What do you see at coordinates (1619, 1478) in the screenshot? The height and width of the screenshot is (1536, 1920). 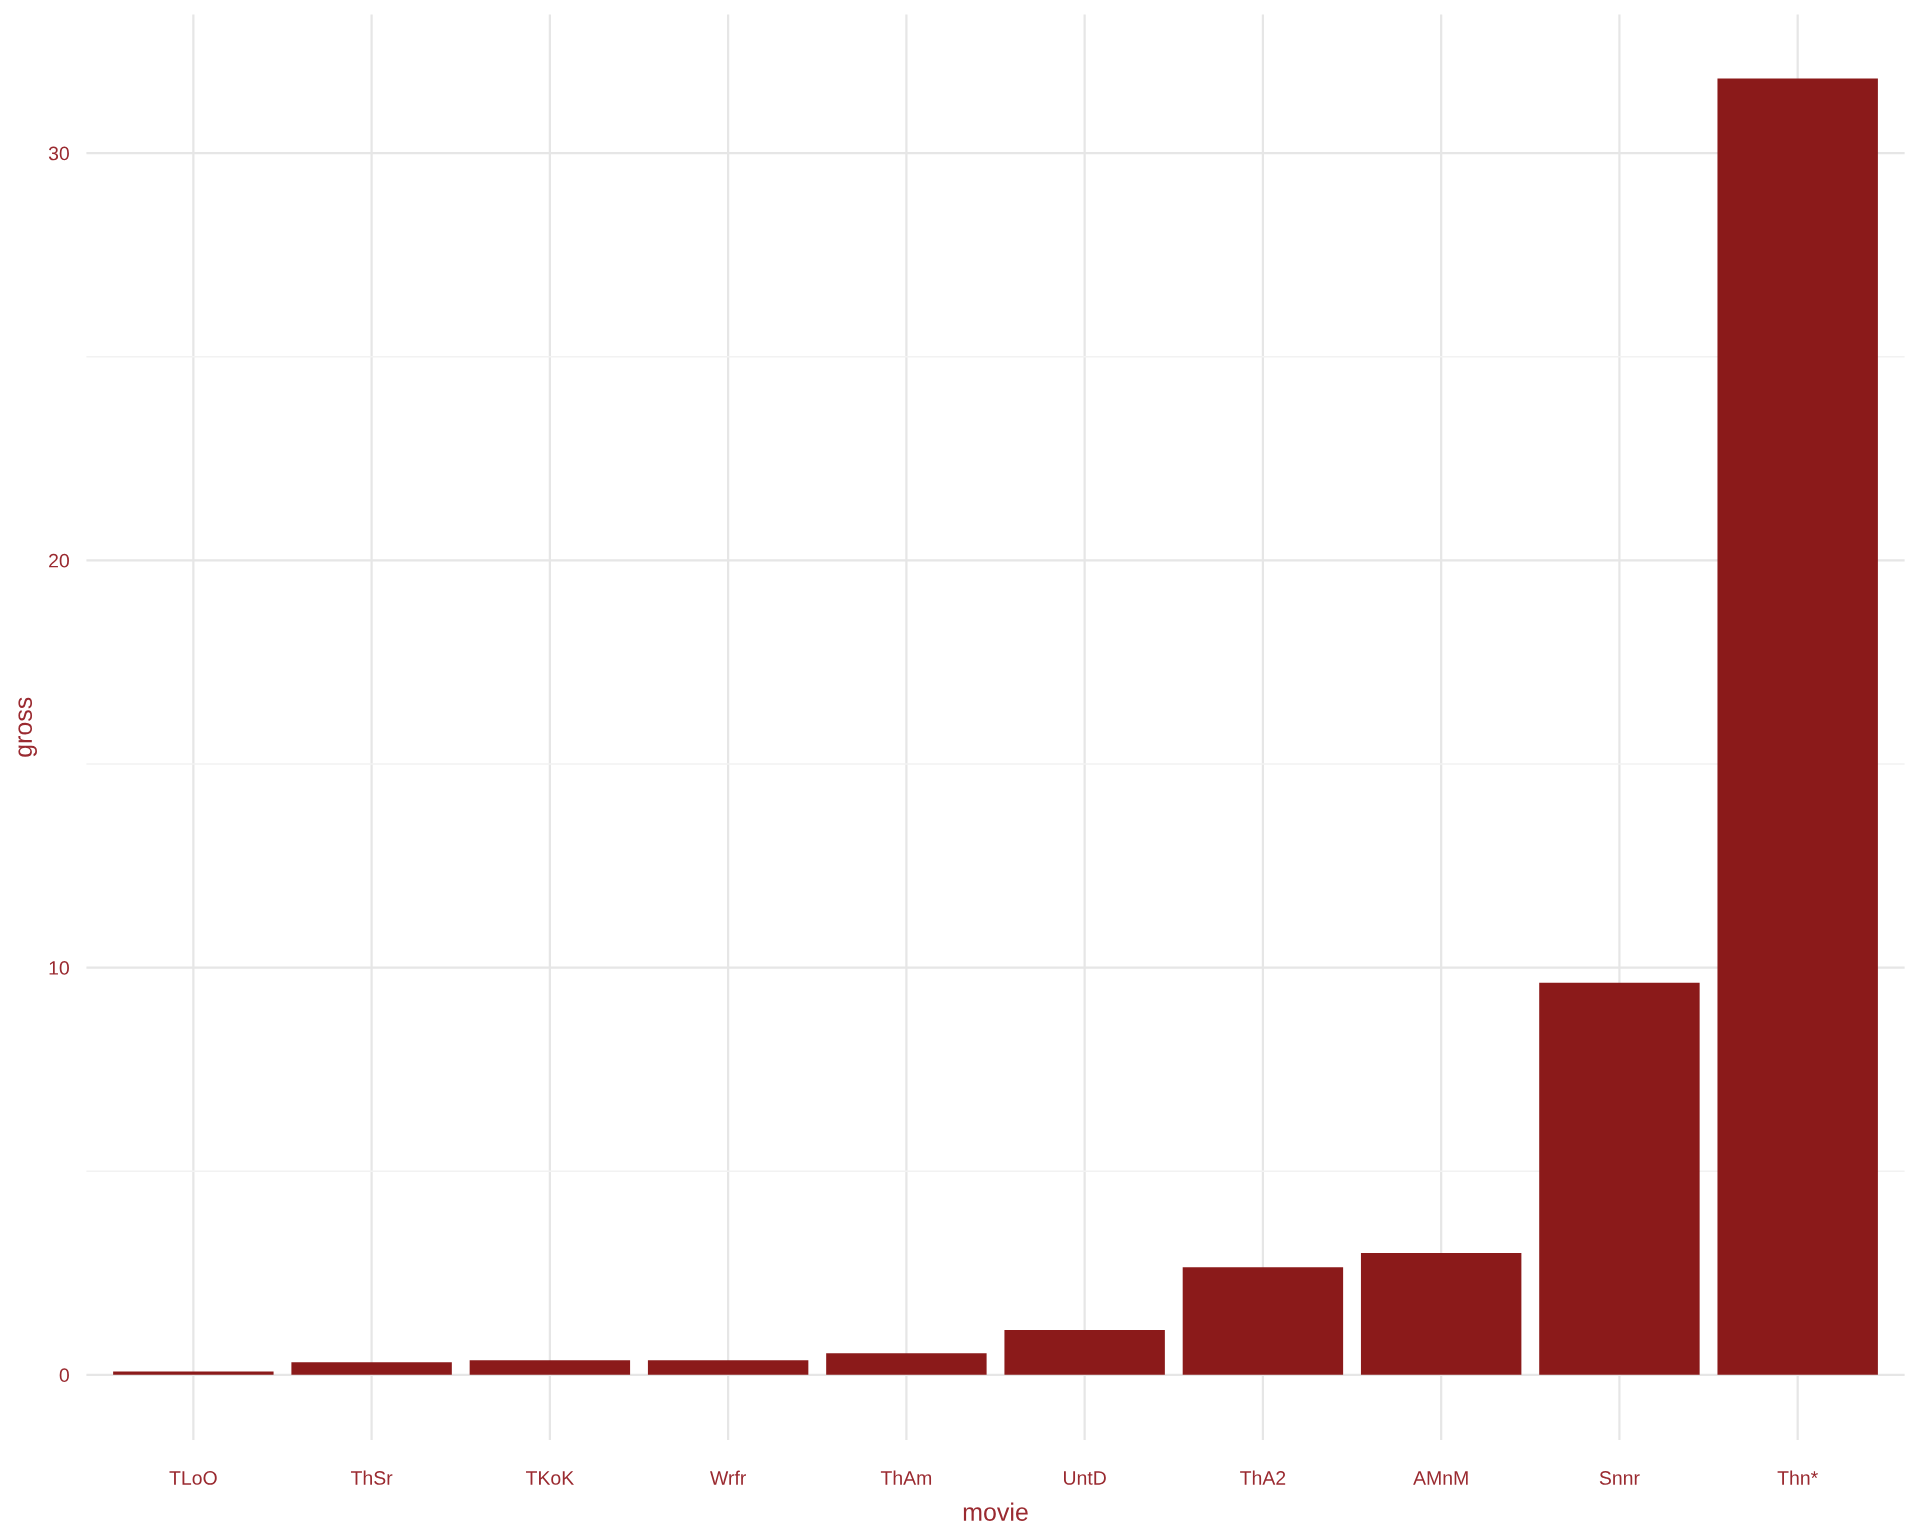 I see `x-tick-label: Snnr` at bounding box center [1619, 1478].